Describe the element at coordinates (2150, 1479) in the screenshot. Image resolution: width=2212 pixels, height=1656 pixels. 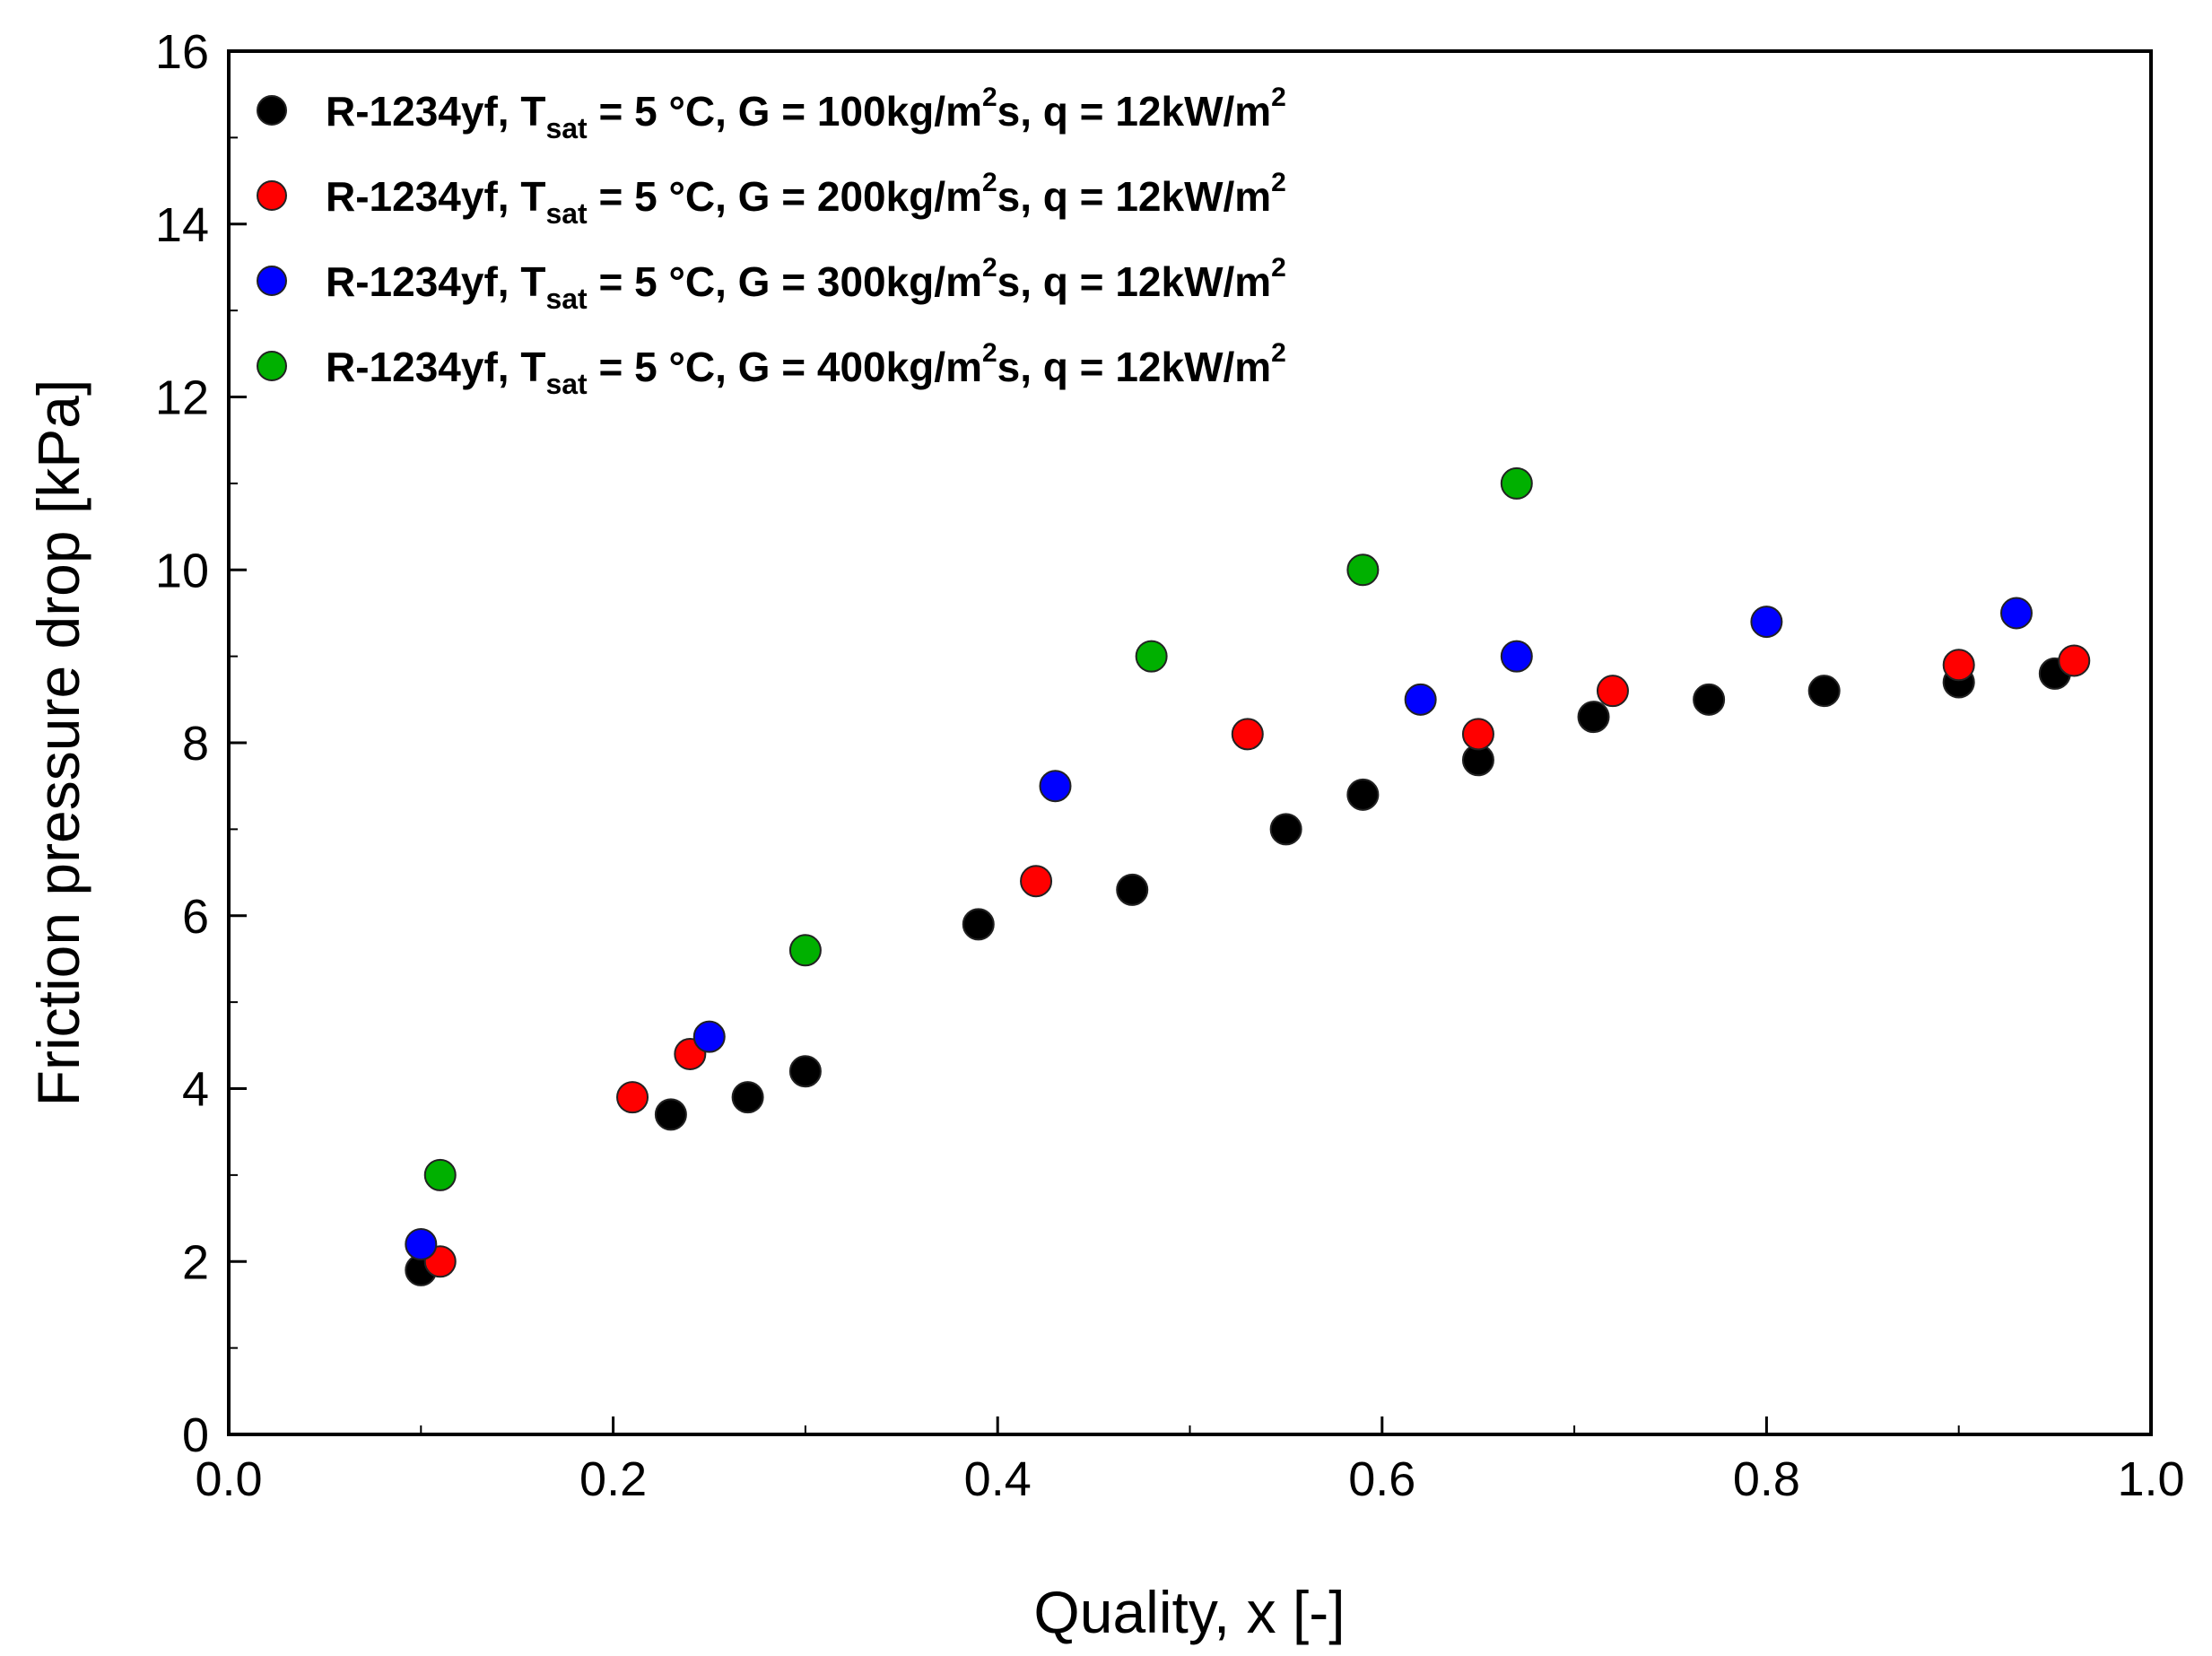
I see `x-tick-label: 1.0` at that location.